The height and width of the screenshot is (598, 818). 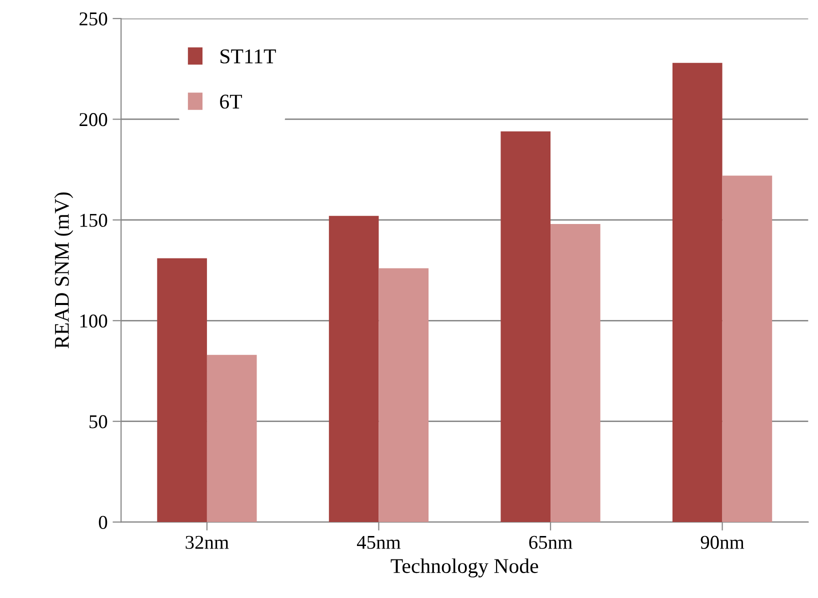 I want to click on x-tick-label: 90nm, so click(x=722, y=542).